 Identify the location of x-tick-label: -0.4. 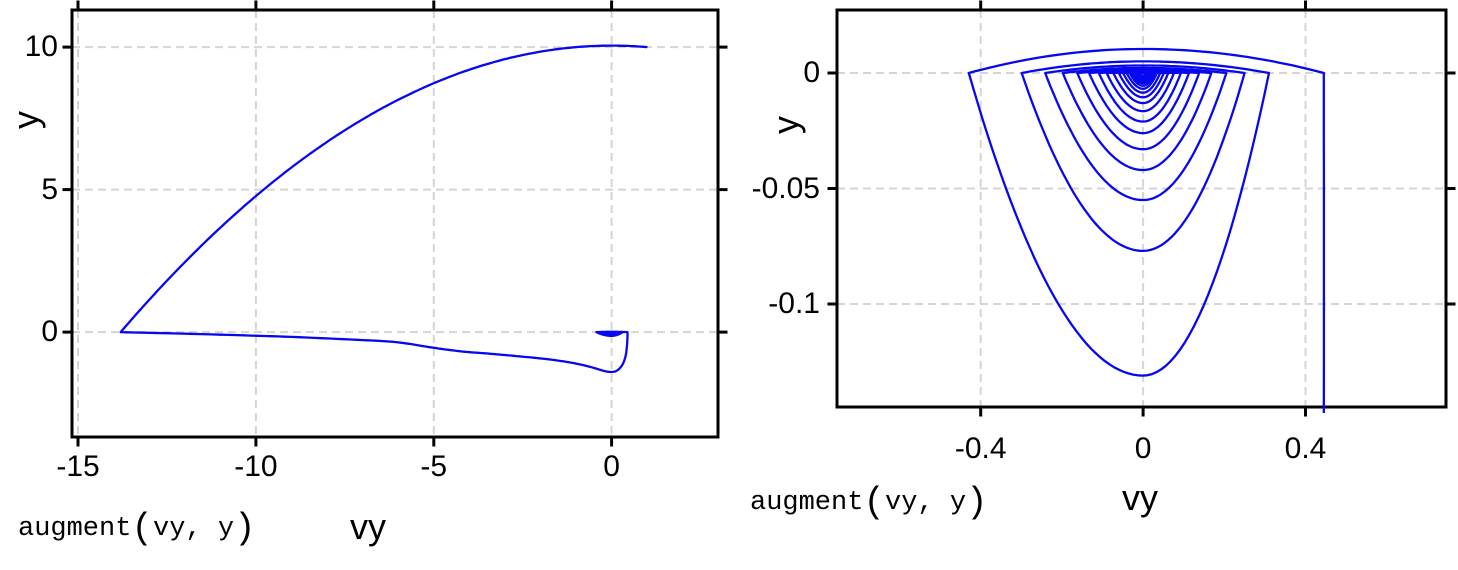
(980, 448).